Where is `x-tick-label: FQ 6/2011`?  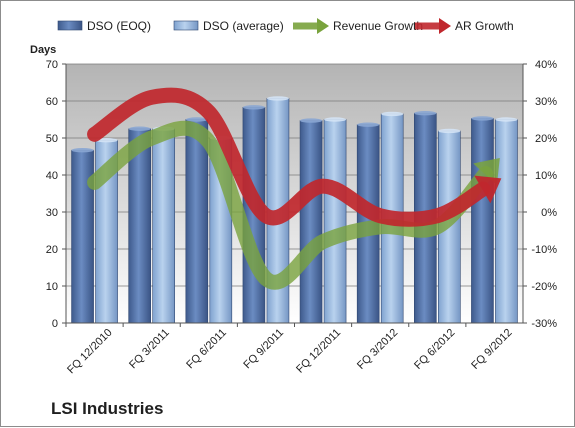
x-tick-label: FQ 6/2011 is located at coordinates (206, 349).